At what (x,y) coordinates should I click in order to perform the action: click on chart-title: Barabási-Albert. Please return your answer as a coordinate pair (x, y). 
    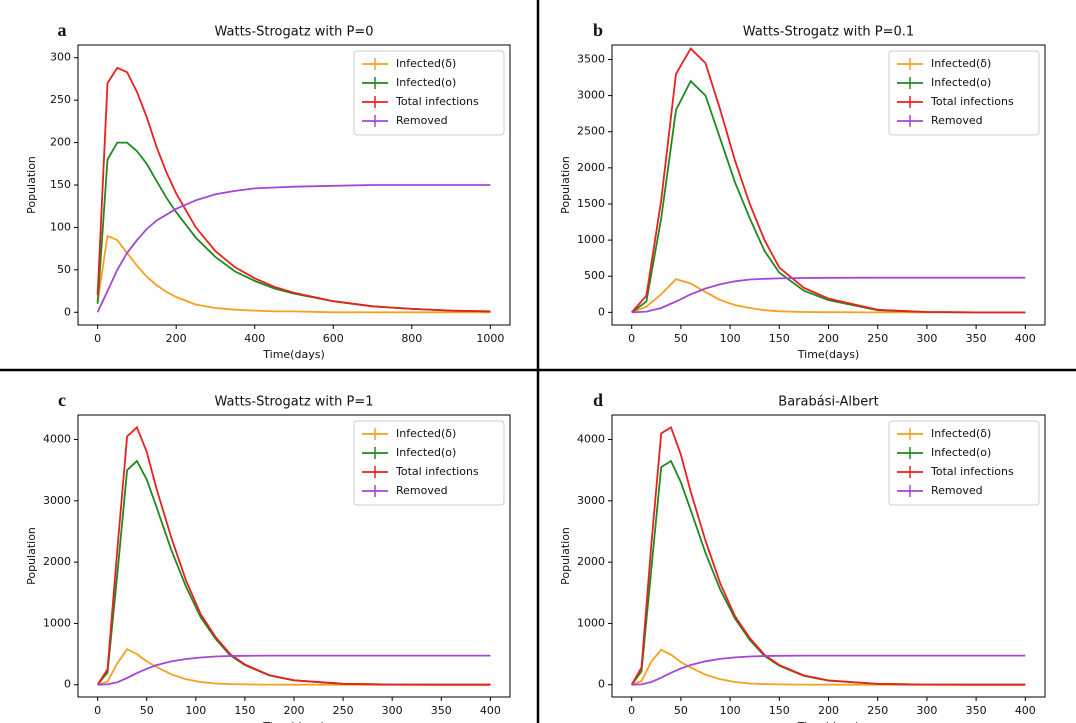
    Looking at the image, I should click on (828, 402).